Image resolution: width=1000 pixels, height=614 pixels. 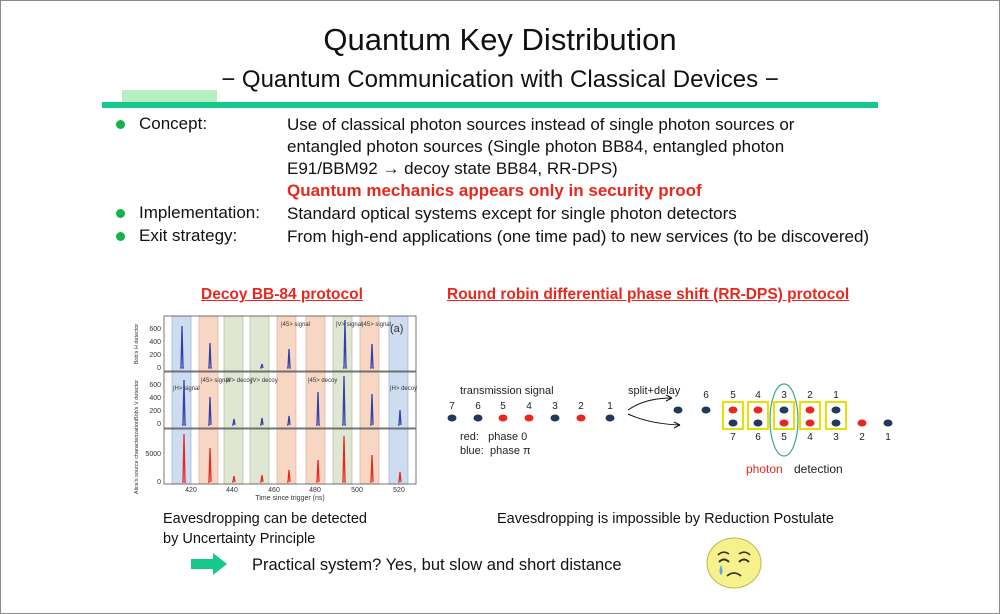 What do you see at coordinates (396, 329) in the screenshot?
I see `panel-label: (a)` at bounding box center [396, 329].